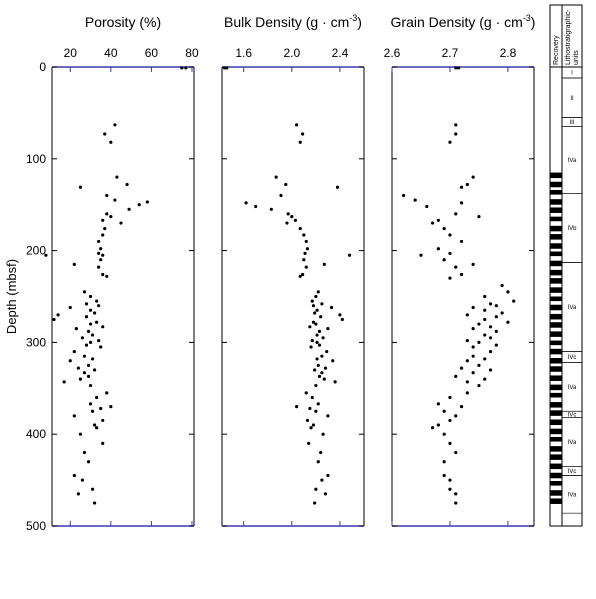  What do you see at coordinates (111, 53) in the screenshot?
I see `x-tick-label: 40` at bounding box center [111, 53].